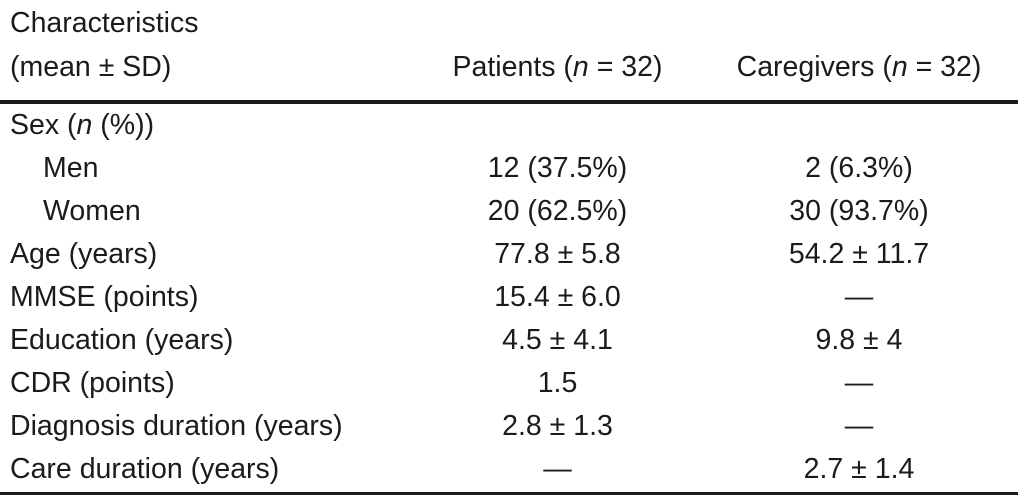 The image size is (1018, 501). I want to click on col-header-characteristics-line1: Characteristics, so click(104, 23).